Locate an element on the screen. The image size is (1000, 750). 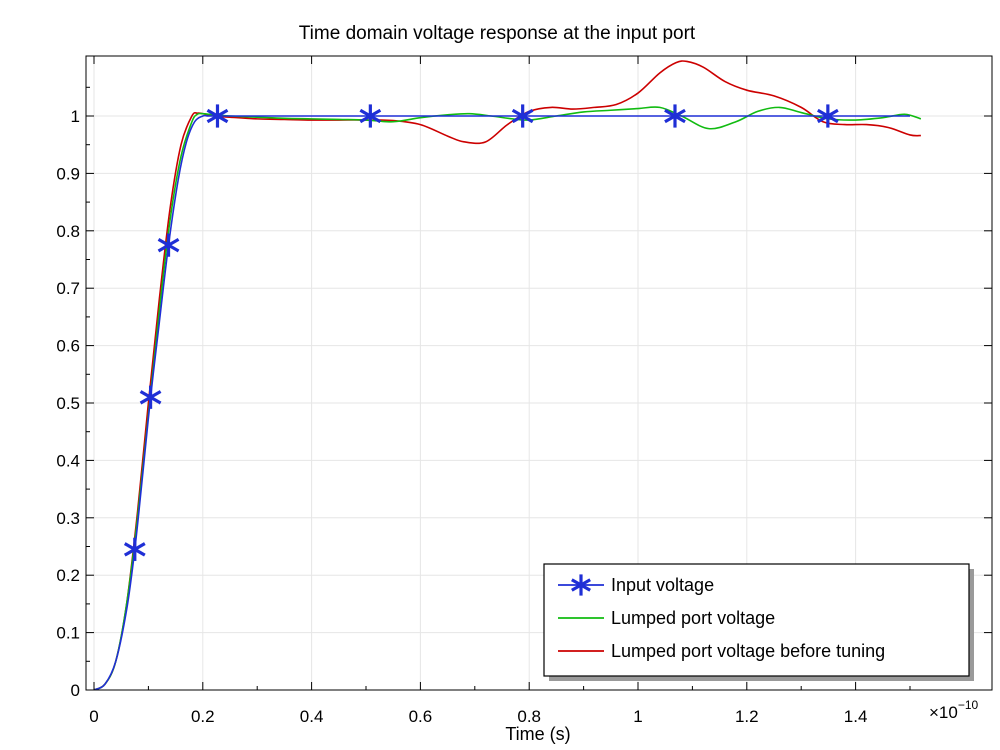
y-tick-label: 0.3 is located at coordinates (68, 518).